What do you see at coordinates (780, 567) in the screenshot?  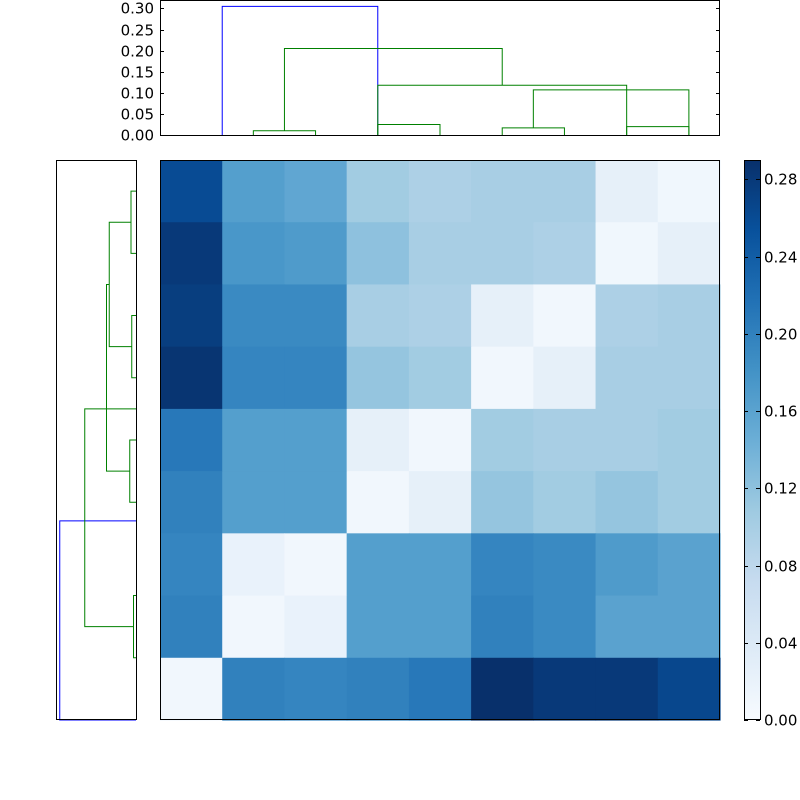 I see `colorbar-tick-label: 0.08` at bounding box center [780, 567].